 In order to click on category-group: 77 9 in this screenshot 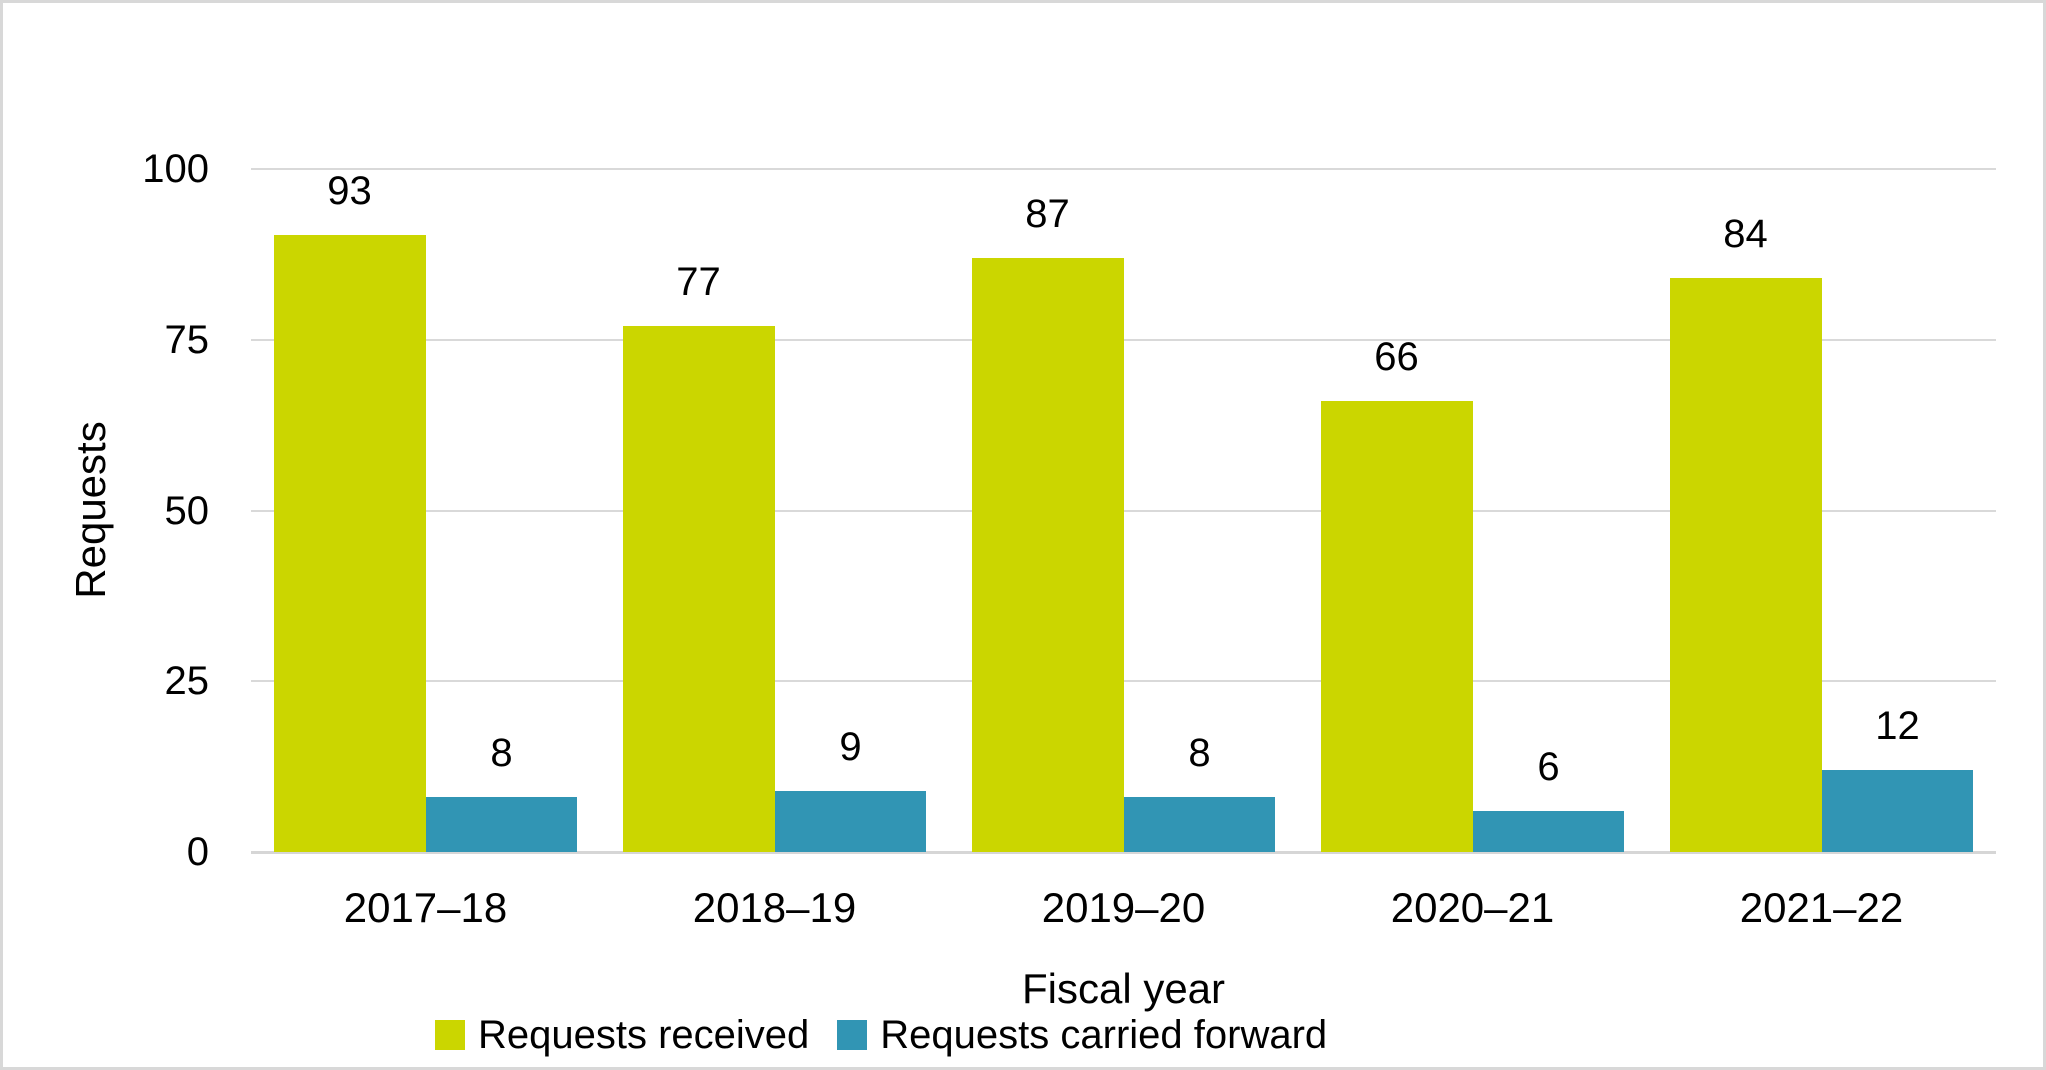, I will do `click(774, 510)`.